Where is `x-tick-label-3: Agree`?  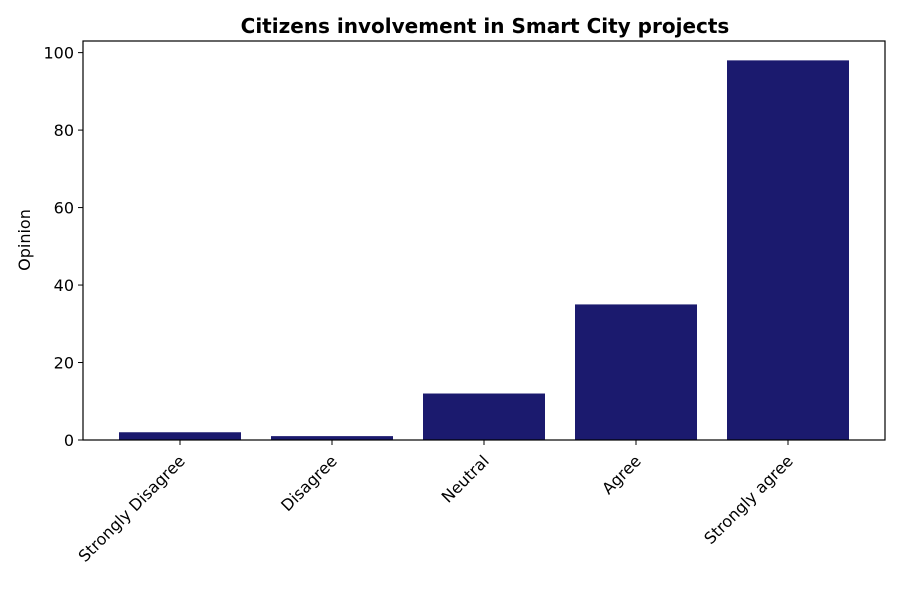
x-tick-label-3: Agree is located at coordinates (621, 474).